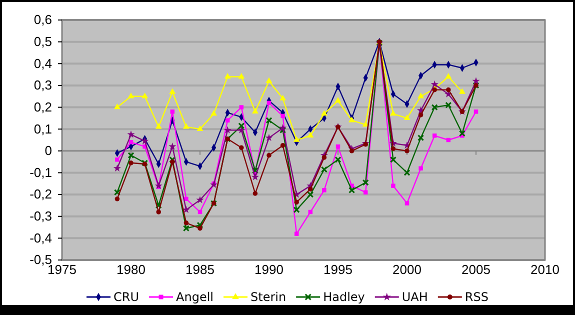 Image resolution: width=575 pixels, height=315 pixels. Describe the element at coordinates (268, 297) in the screenshot. I see `legend-label: Sterin` at that location.